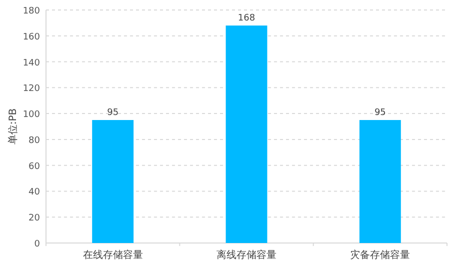  Describe the element at coordinates (34, 167) in the screenshot. I see `y-tick-label: 60` at that location.